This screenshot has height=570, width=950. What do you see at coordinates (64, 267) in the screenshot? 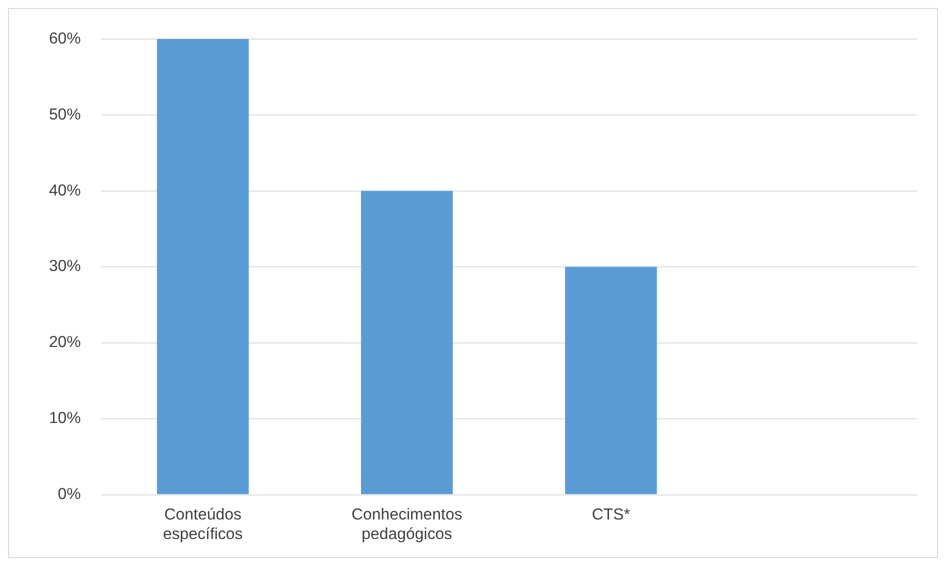
I see `y-tick-label: 30%` at bounding box center [64, 267].